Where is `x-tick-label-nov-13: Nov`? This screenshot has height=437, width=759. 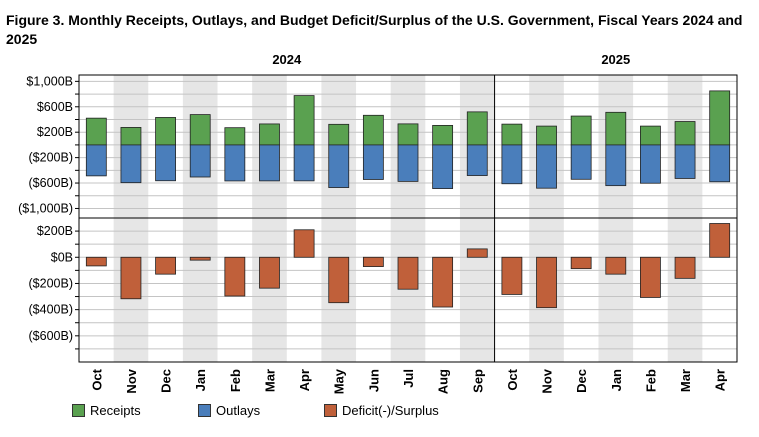 x-tick-label-nov-13: Nov is located at coordinates (547, 380).